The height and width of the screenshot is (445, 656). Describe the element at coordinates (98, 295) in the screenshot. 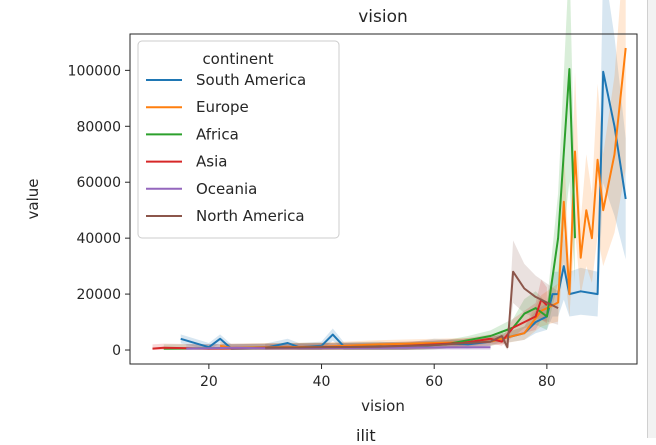

I see `y-tick-label: 20000` at that location.